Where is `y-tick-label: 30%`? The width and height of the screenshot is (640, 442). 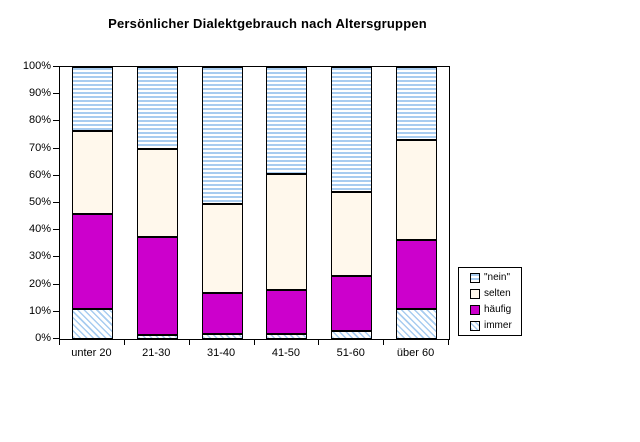
y-tick-label: 30% is located at coordinates (39, 256).